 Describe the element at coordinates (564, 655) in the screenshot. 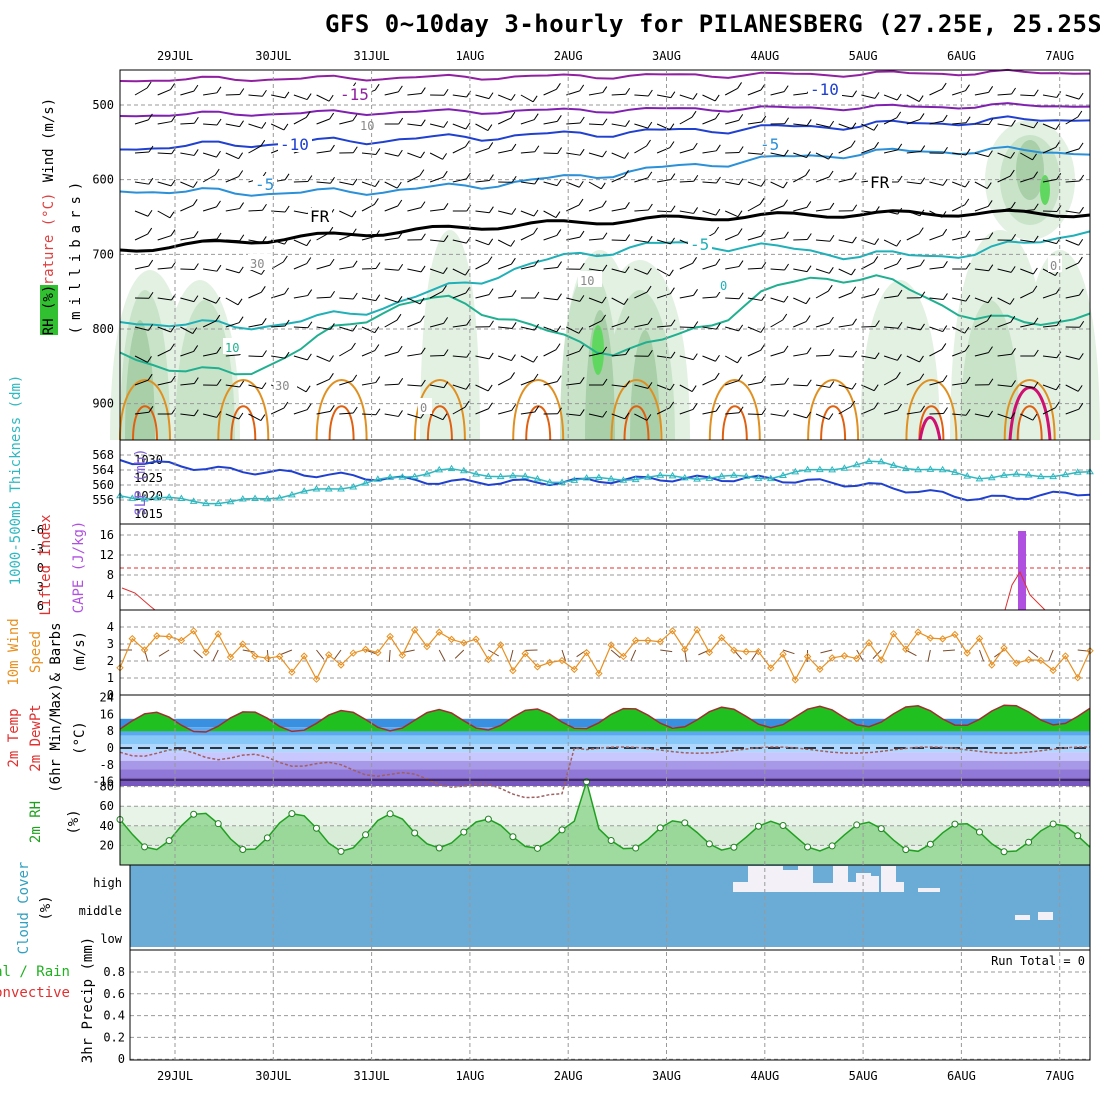

I see `wind10-barb` at that location.